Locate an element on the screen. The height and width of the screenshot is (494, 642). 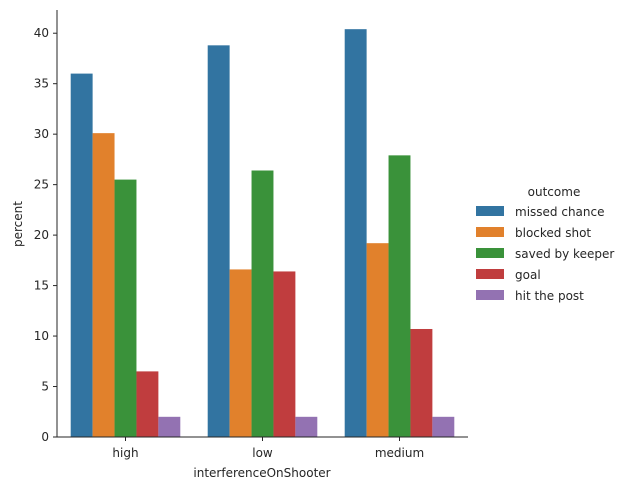
x-tick-label: medium is located at coordinates (399, 453).